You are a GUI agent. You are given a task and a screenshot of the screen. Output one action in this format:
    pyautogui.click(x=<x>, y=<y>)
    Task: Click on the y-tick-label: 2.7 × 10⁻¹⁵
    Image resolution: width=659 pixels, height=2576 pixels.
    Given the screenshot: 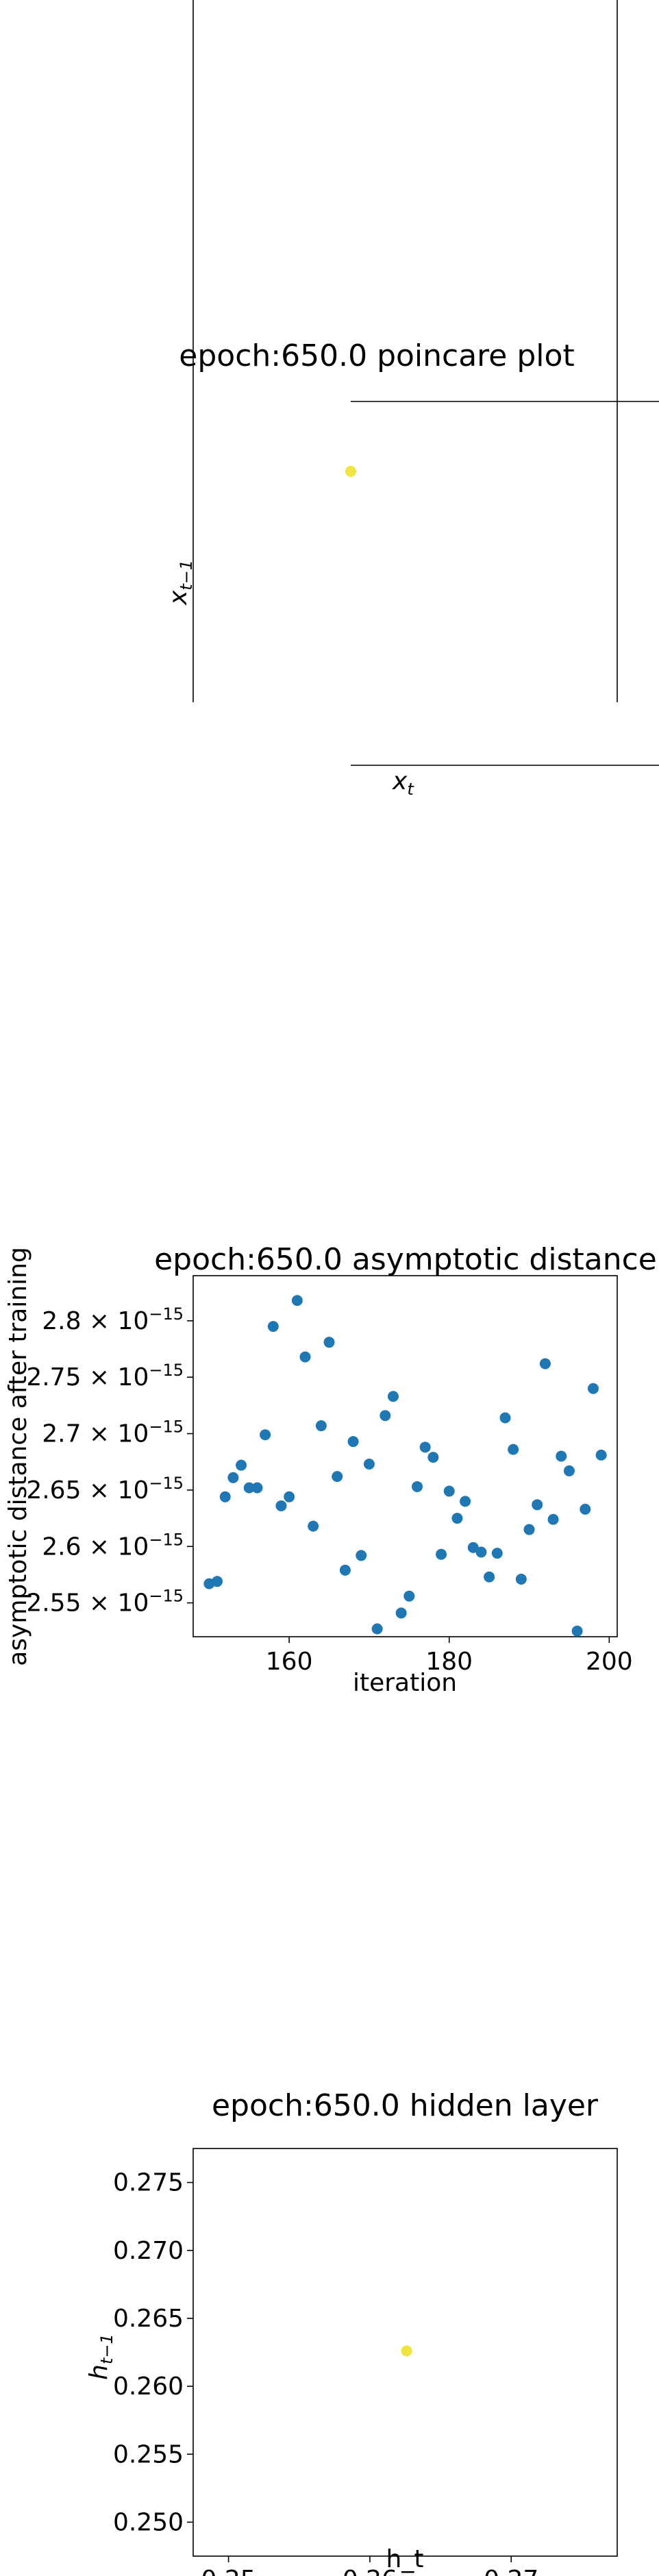 What is the action you would take?
    pyautogui.click(x=113, y=1432)
    